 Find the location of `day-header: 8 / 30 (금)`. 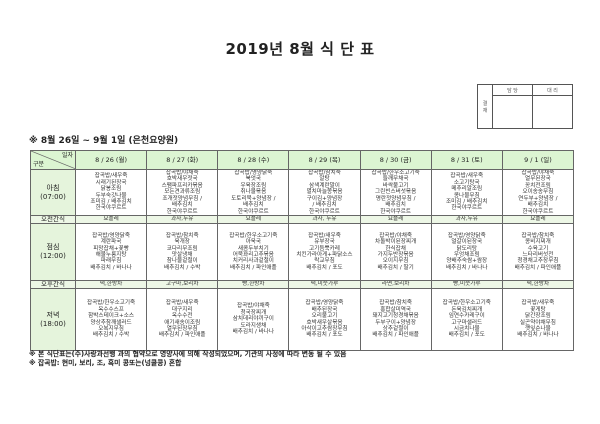

day-header: 8 / 30 (금) is located at coordinates (395, 160).